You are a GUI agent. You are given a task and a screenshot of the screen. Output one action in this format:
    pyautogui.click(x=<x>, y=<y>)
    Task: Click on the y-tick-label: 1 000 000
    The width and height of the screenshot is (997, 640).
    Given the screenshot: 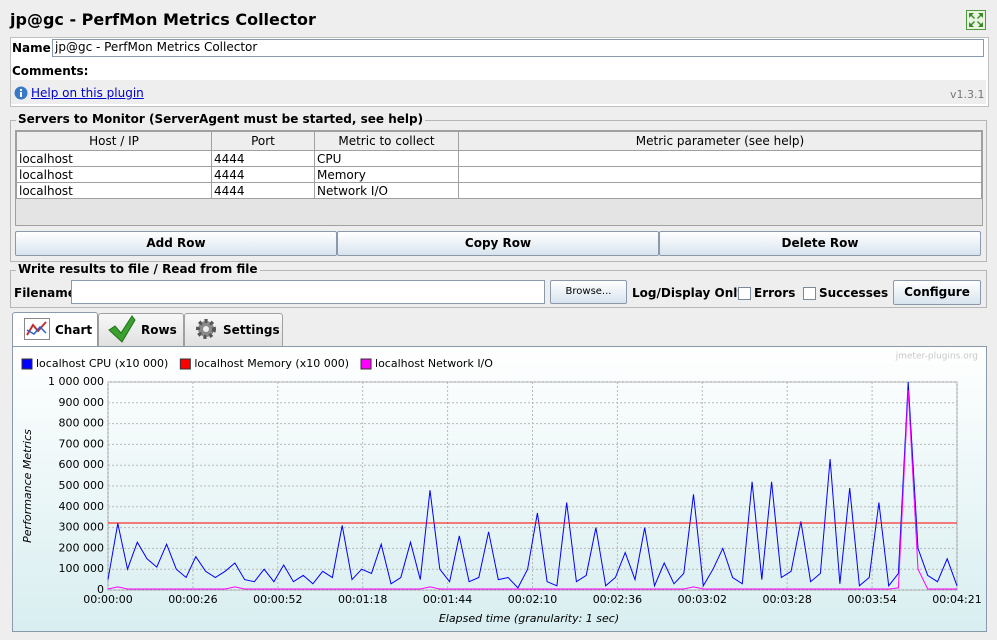 What is the action you would take?
    pyautogui.click(x=76, y=381)
    